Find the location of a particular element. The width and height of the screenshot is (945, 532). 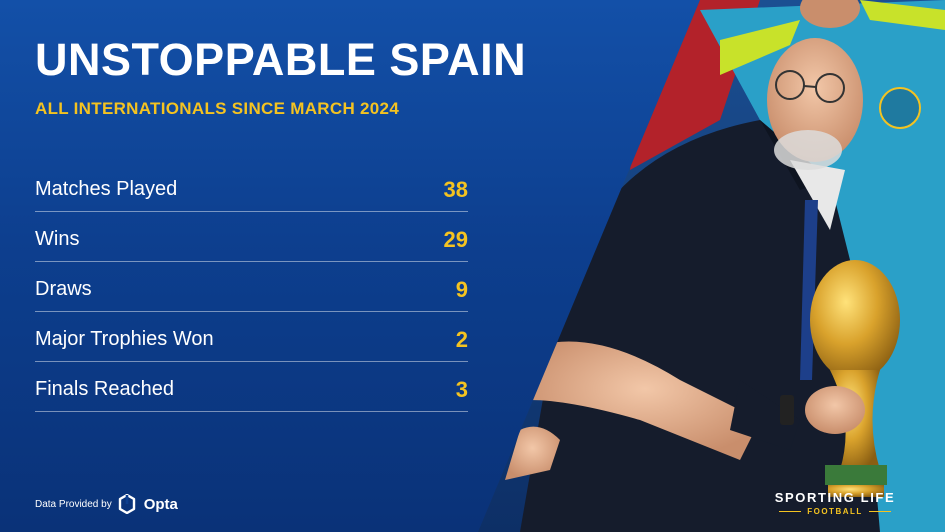

stat-row-finals-reached: Finals Reached 3 is located at coordinates (251, 387).